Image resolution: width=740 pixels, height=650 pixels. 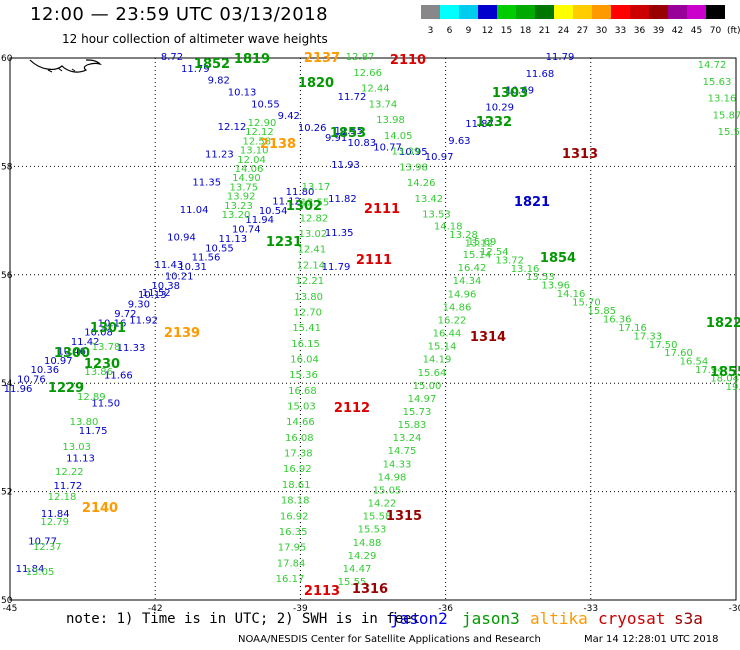 I want to click on swh-value: 11.50, so click(x=105, y=403).